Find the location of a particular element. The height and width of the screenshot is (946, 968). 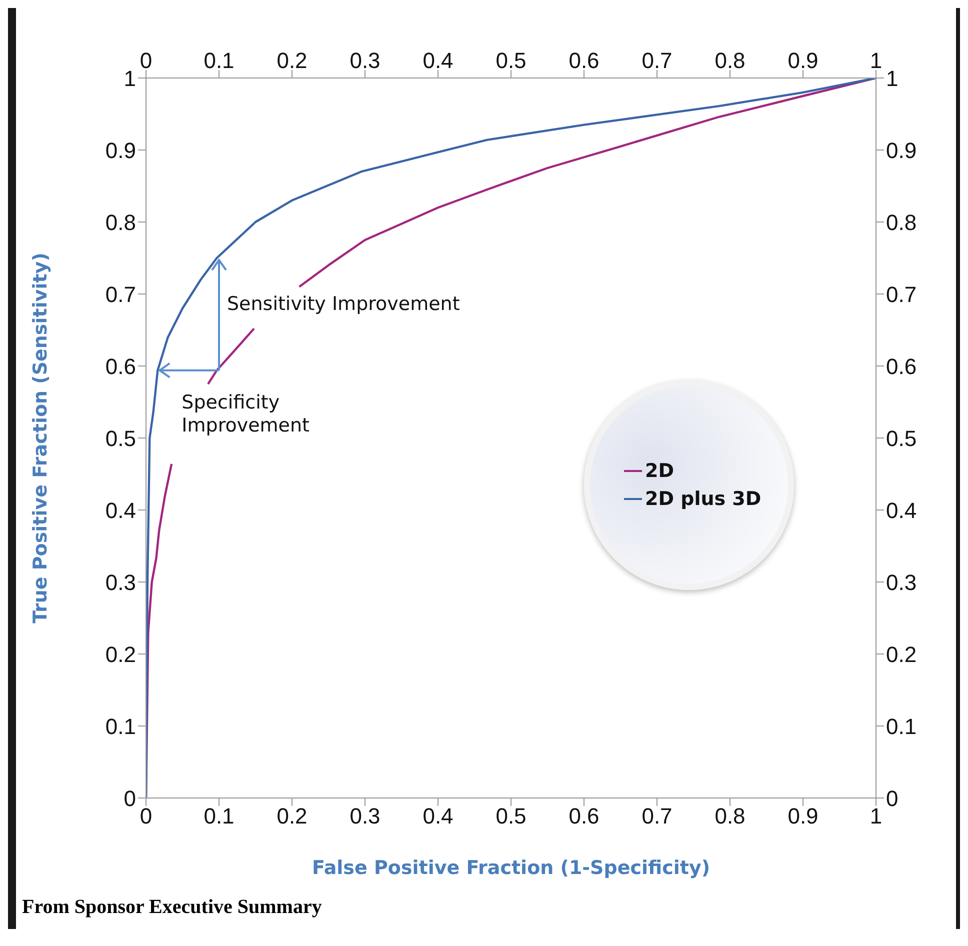

y-tick-label: 0.3 is located at coordinates (120, 582).